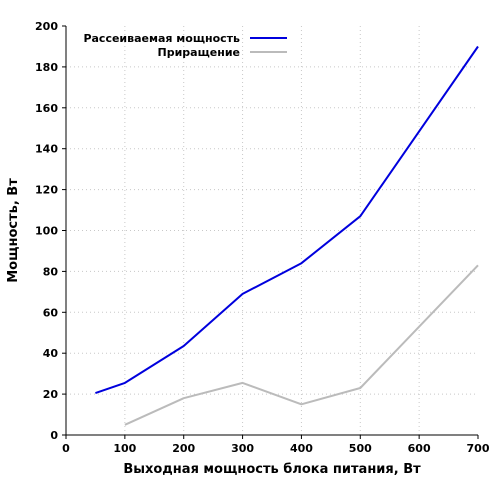  Describe the element at coordinates (360, 448) in the screenshot. I see `x-tick-label: 500` at that location.